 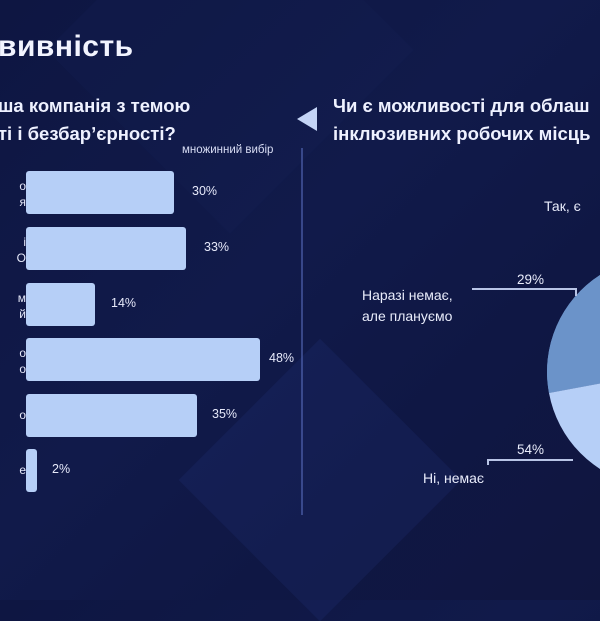 What do you see at coordinates (573, 334) in the screenshot?
I see `pie-slice-planning-fill` at bounding box center [573, 334].